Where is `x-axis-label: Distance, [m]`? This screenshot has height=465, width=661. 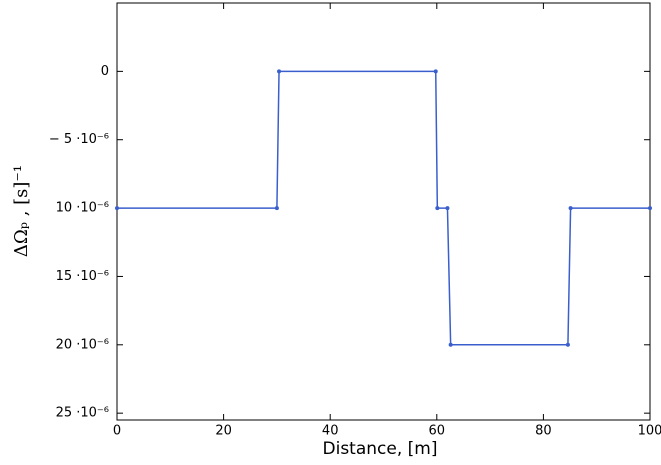
x-axis-label: Distance, [m] is located at coordinates (380, 449).